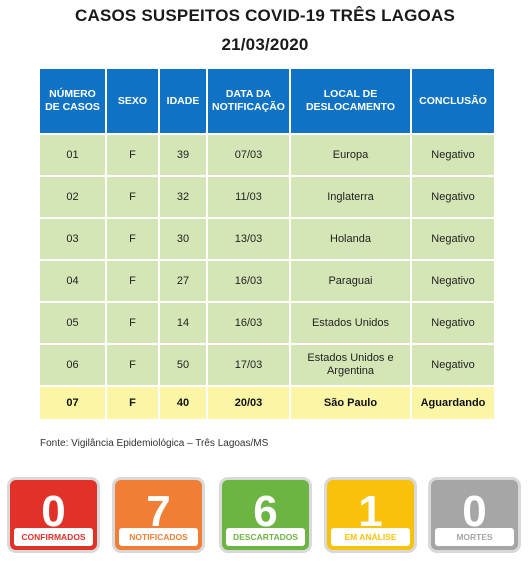  Describe the element at coordinates (53, 511) in the screenshot. I see `confirmed-count: 0` at that location.